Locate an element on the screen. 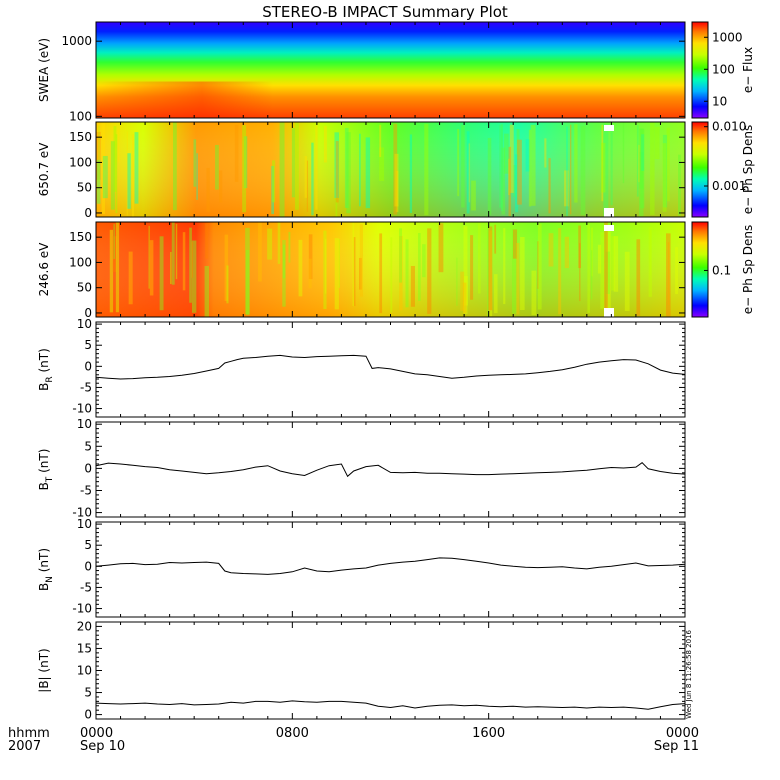  pad246-heatmap-shade is located at coordinates (390, 269).